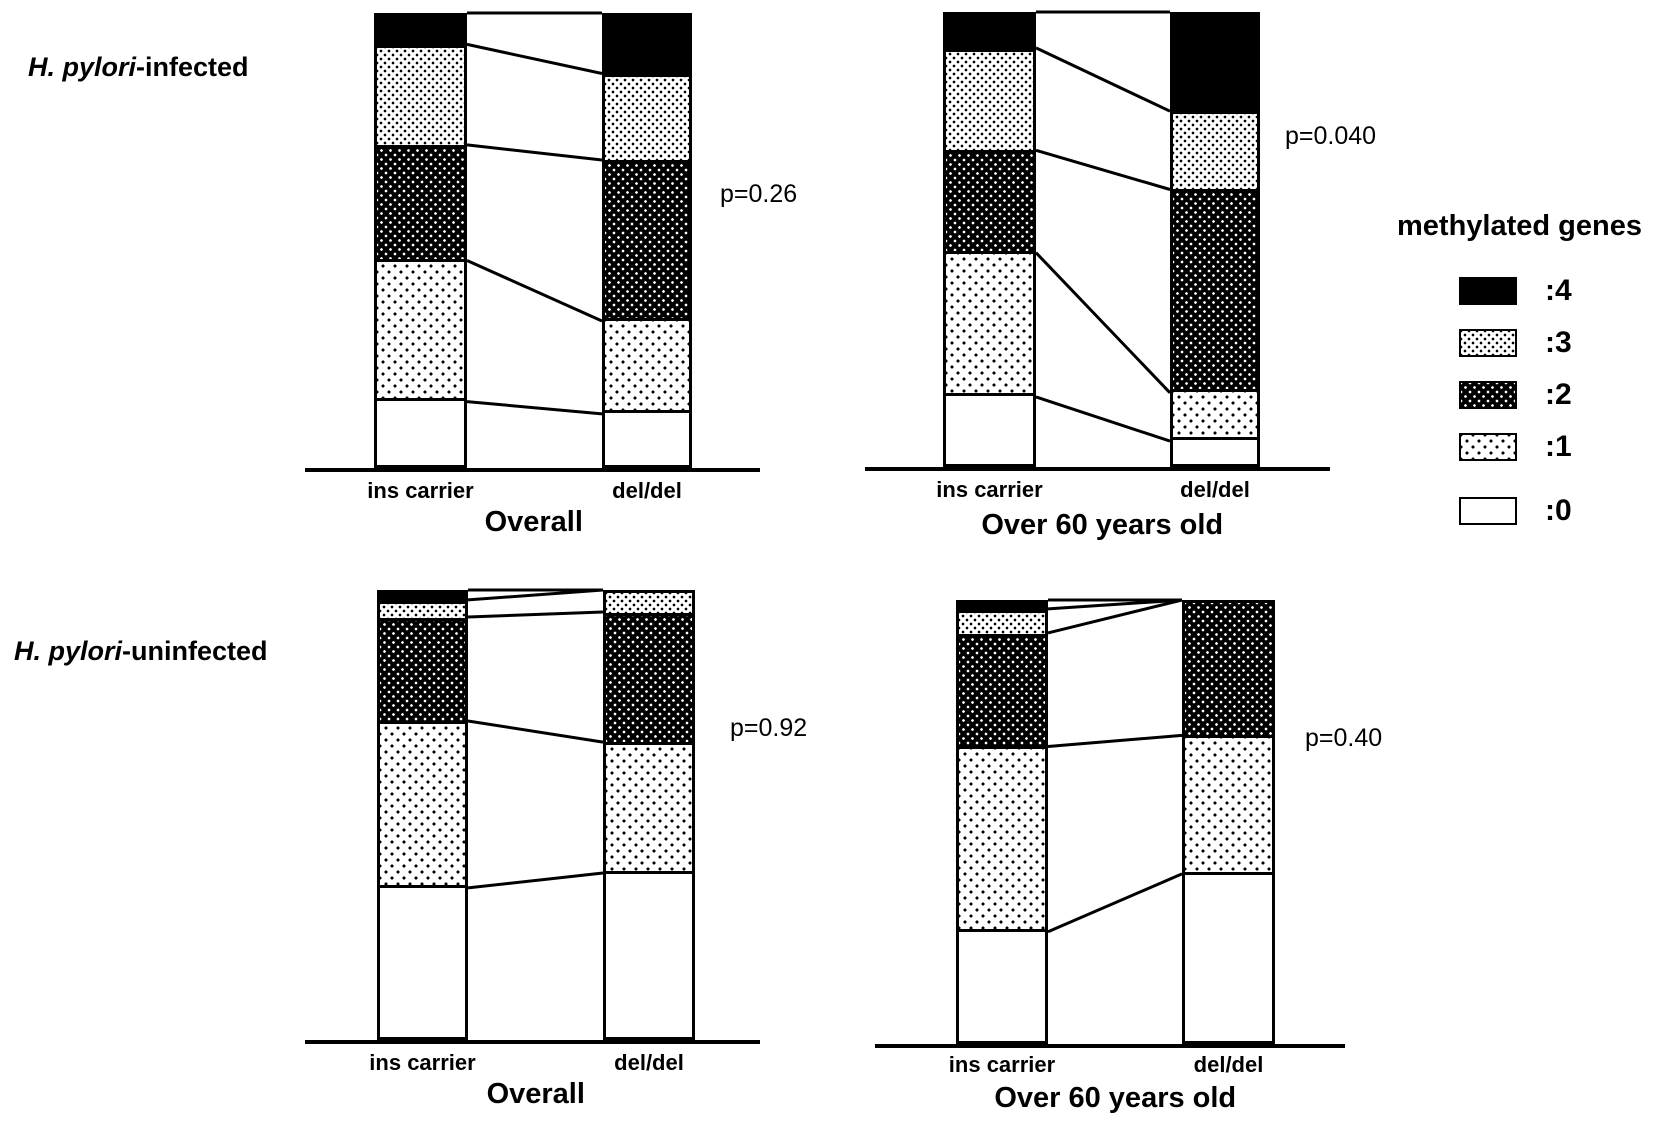  Describe the element at coordinates (1558, 342) in the screenshot. I see `legend-entry-label-3: :3` at that location.